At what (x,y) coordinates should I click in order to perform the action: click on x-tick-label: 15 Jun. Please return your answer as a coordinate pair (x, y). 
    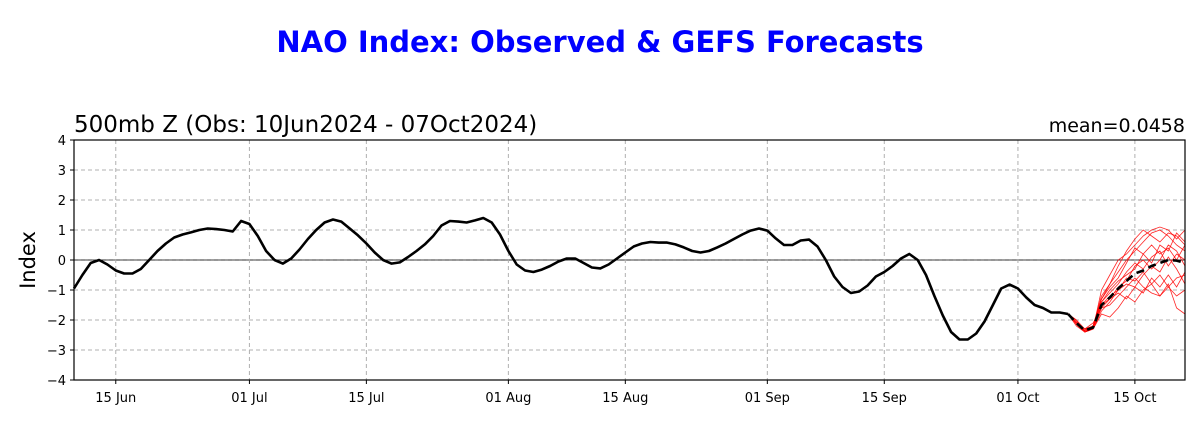
    Looking at the image, I should click on (115, 398).